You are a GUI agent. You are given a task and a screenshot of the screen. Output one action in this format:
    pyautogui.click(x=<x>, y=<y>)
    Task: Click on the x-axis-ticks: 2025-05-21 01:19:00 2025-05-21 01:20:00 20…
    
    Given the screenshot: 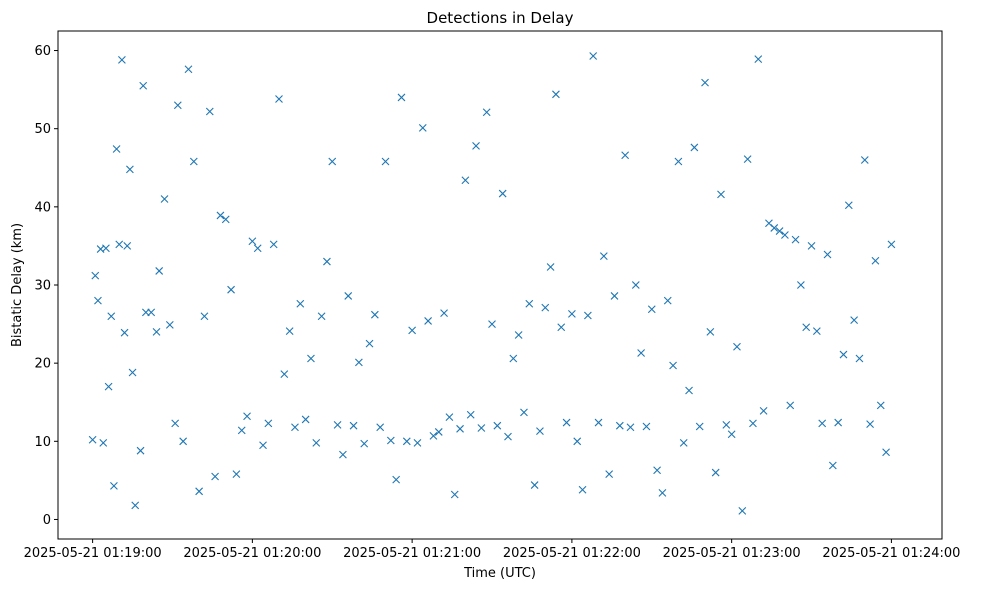 What is the action you would take?
    pyautogui.click(x=492, y=550)
    